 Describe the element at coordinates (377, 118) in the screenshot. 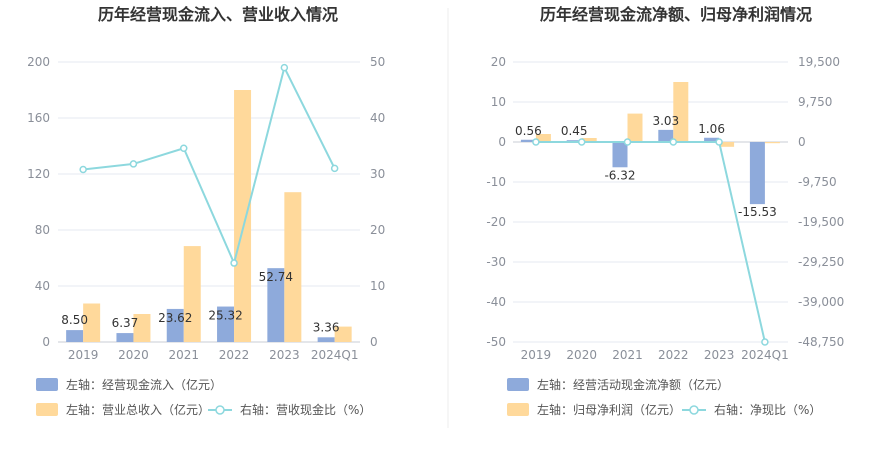

I see `c1-y-right-tick-label: 40` at that location.